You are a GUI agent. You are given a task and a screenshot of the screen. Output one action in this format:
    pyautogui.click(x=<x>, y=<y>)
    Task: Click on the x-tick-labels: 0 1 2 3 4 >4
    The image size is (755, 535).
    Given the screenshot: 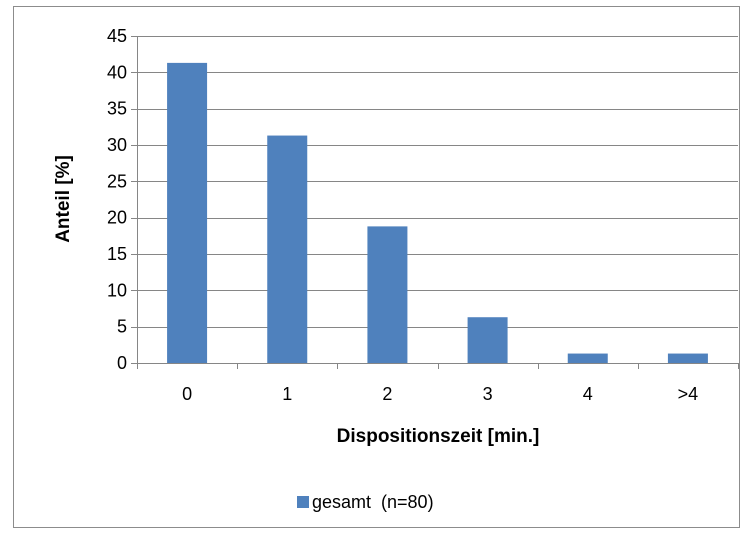 What is the action you would take?
    pyautogui.click(x=440, y=394)
    